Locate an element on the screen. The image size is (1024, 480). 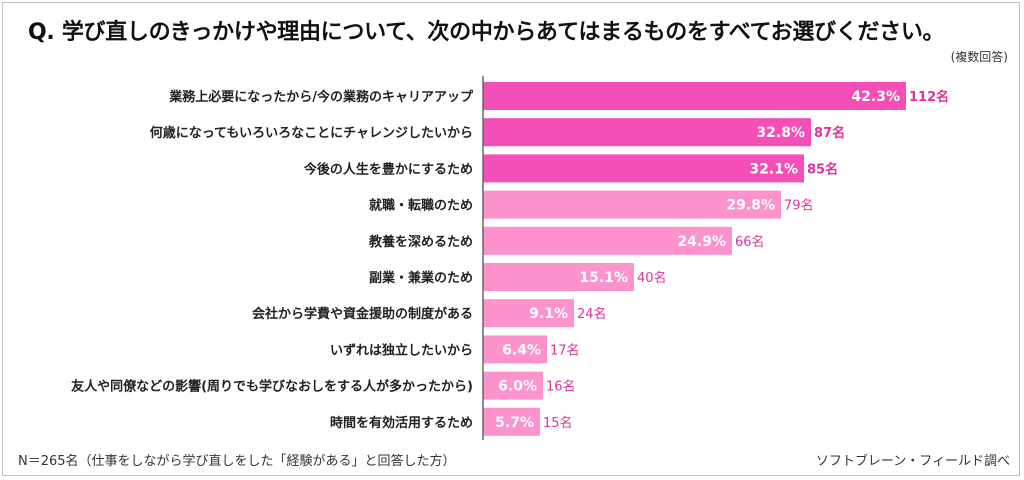
value-label-7: 9.1% is located at coordinates (548, 314).